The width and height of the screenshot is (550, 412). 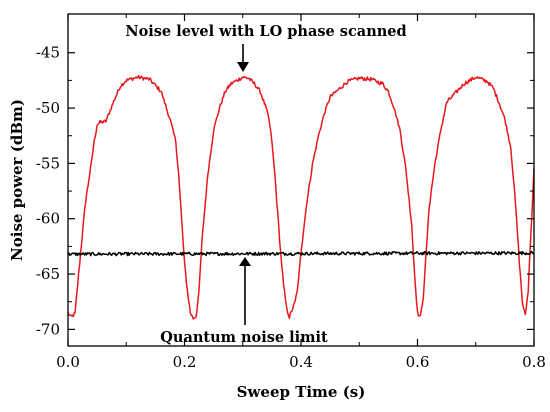 I want to click on x-tick-label: 0.6, so click(x=418, y=362).